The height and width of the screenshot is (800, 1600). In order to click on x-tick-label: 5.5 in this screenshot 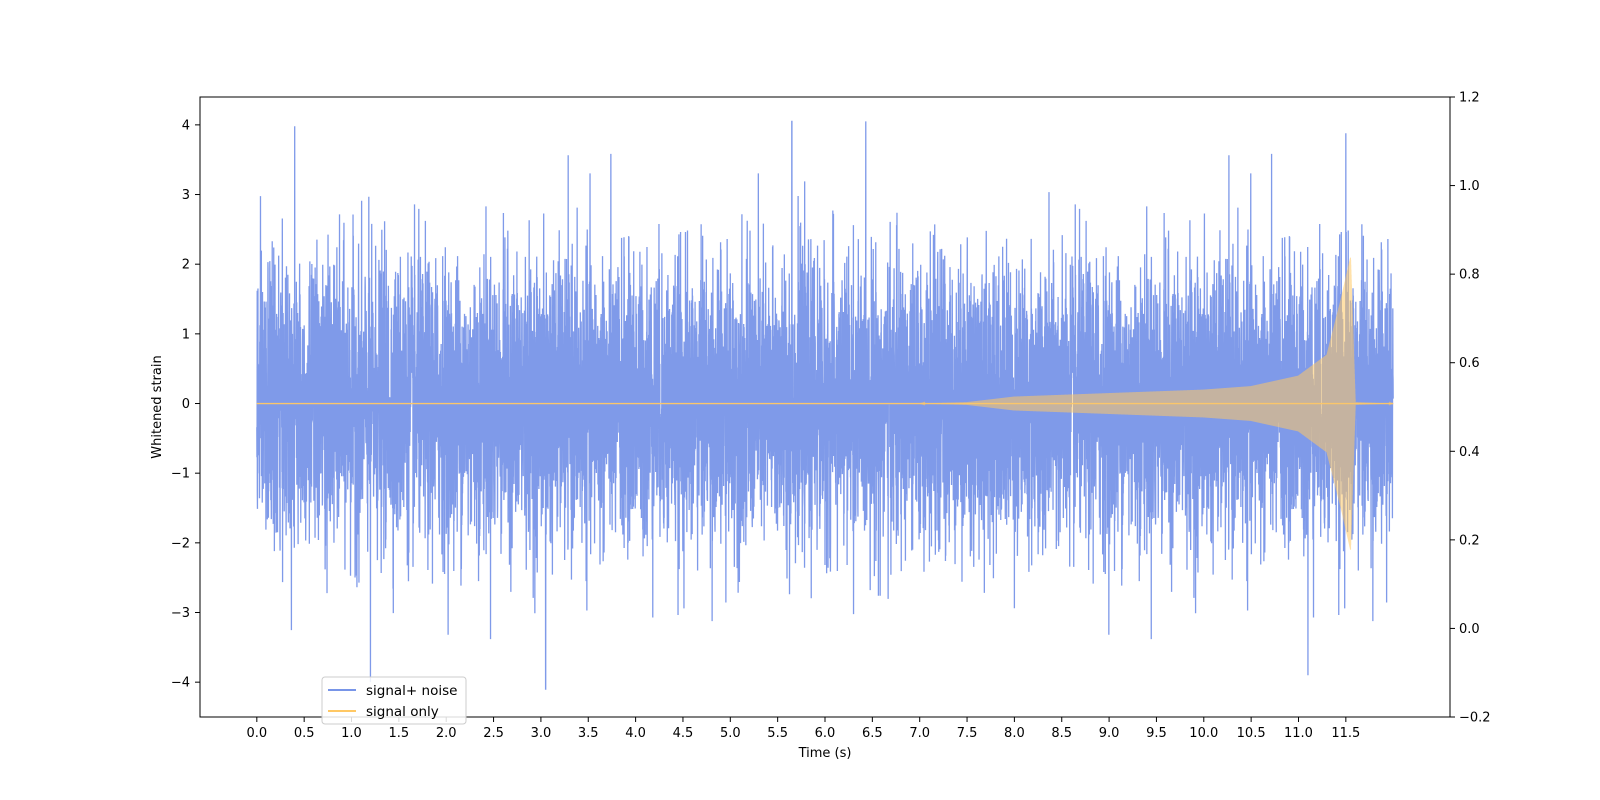, I will do `click(777, 733)`.